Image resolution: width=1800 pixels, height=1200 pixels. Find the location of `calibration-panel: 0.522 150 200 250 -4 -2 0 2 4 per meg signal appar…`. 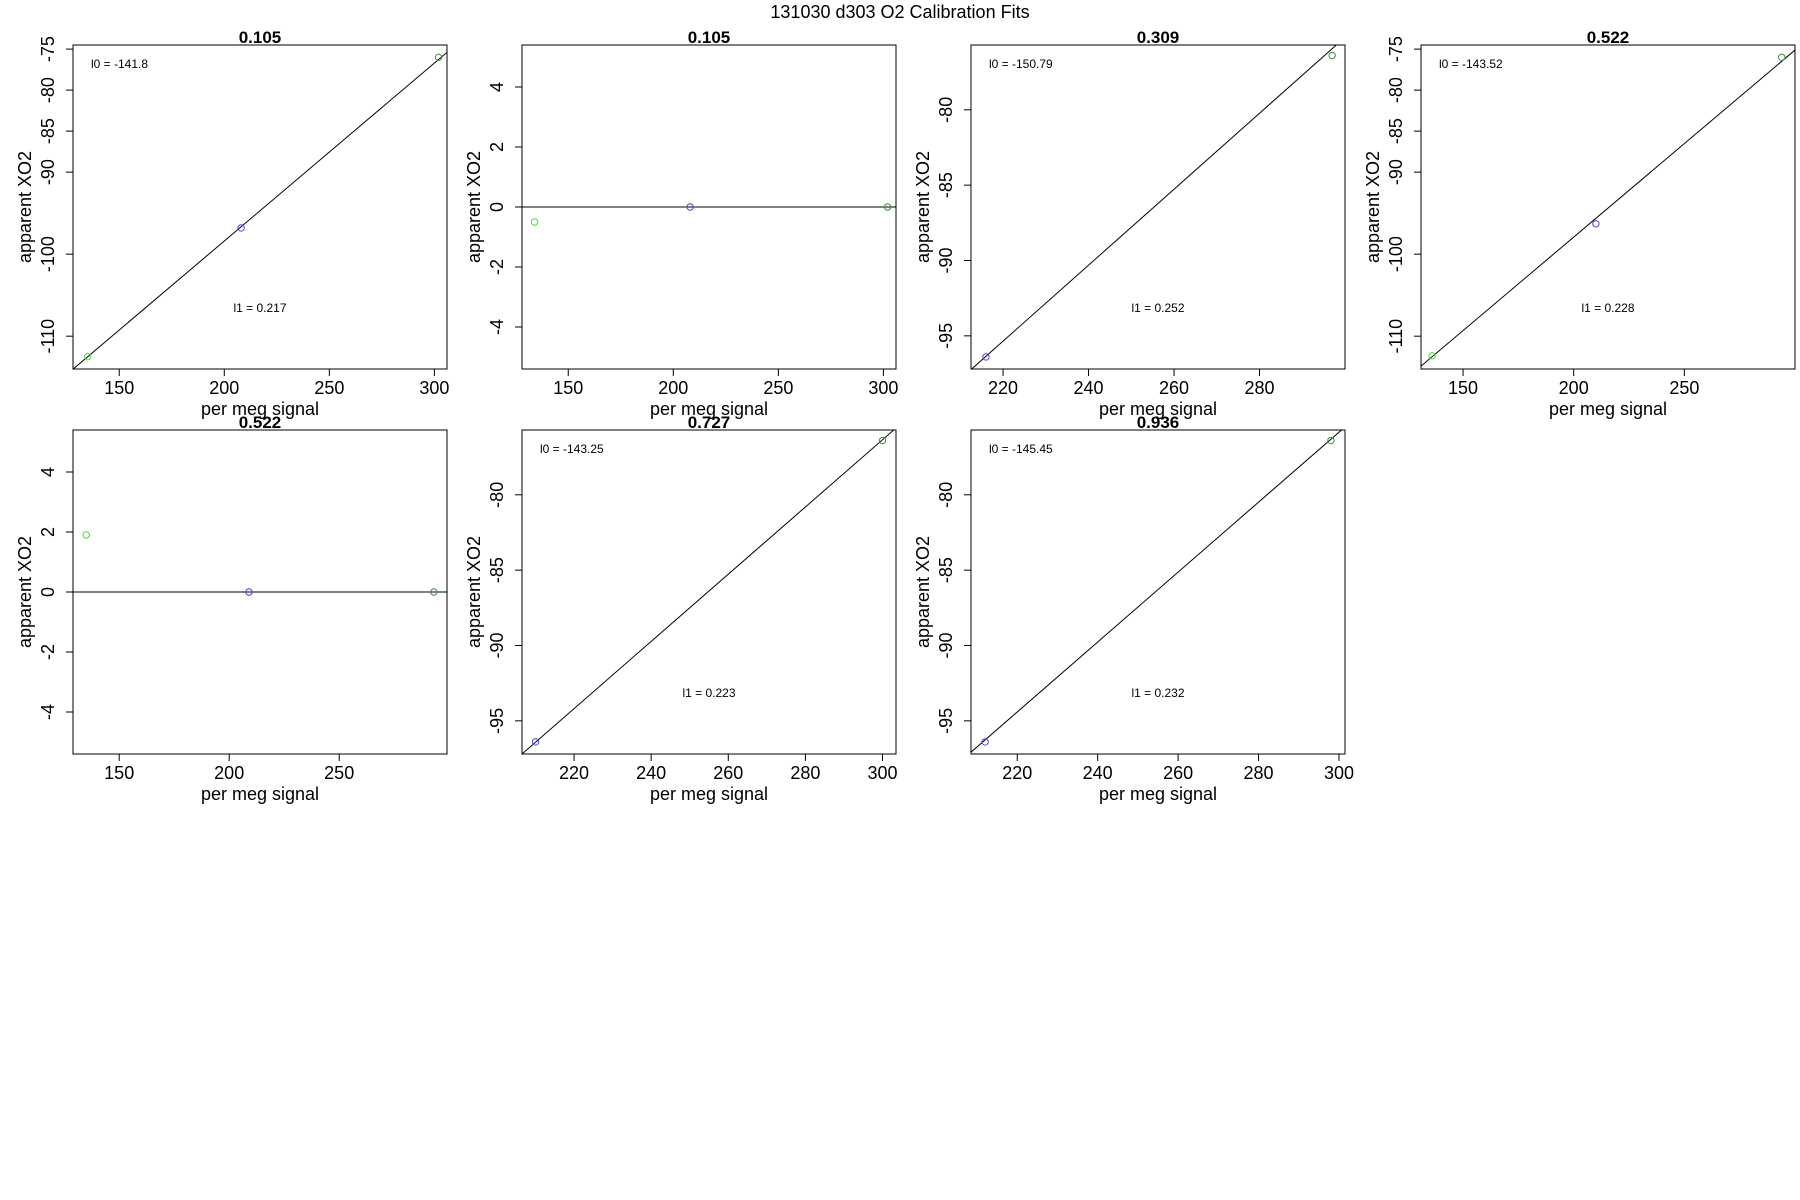

calibration-panel: 0.522 150 200 250 -4 -2 0 2 4 per meg signal appar… is located at coordinates (231, 608).